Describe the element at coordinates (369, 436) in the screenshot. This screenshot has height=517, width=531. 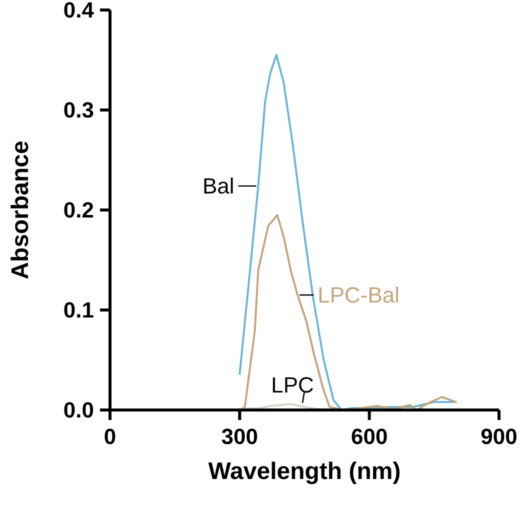
I see `x-tick-label: 600` at that location.